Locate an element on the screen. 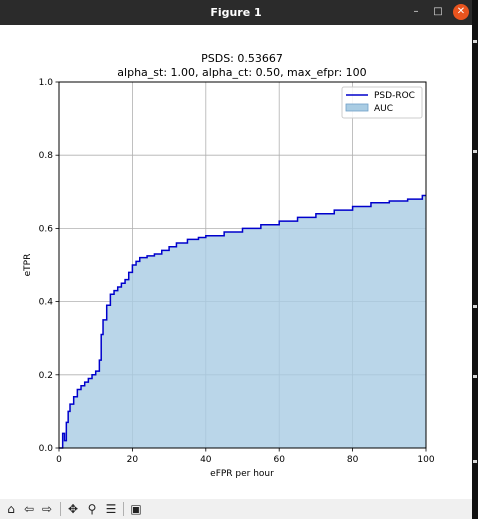  pan-button: ✥ is located at coordinates (73, 509).